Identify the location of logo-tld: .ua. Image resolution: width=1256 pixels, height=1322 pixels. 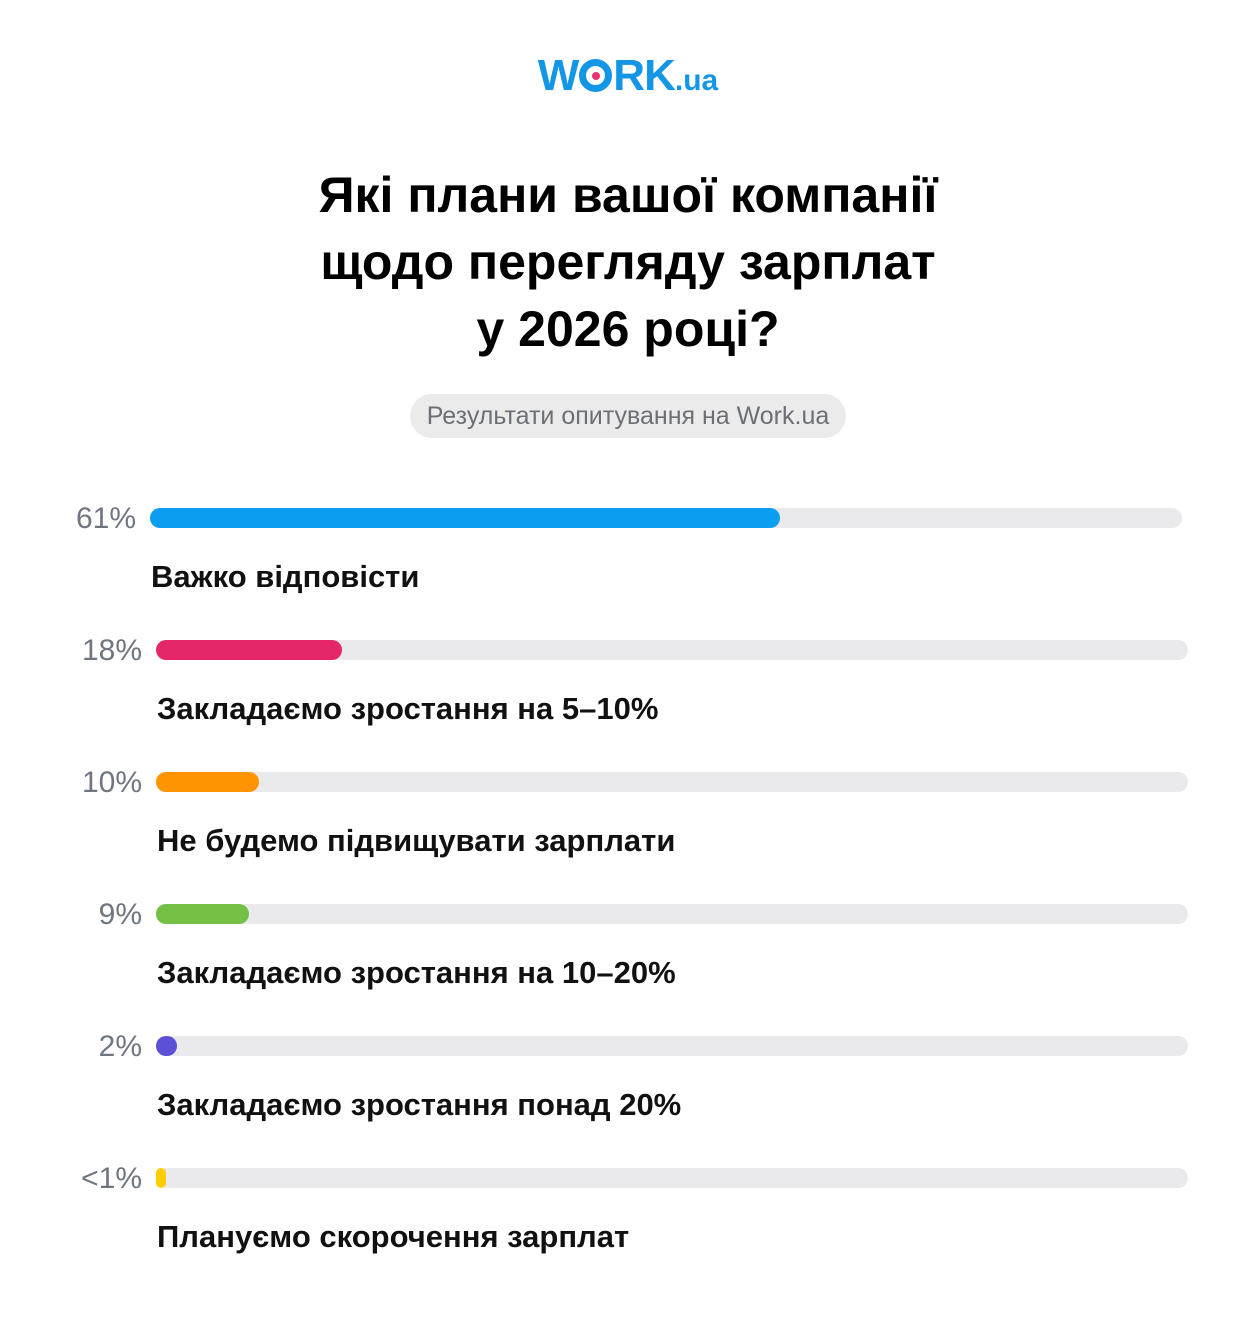
(696, 80).